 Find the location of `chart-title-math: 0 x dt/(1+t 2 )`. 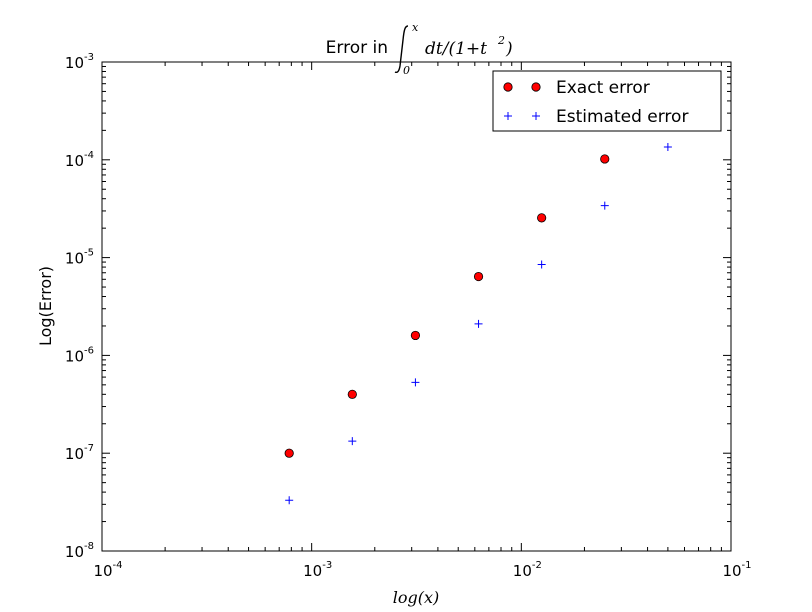

chart-title-math: 0 x dt/(1+t 2 ) is located at coordinates (453, 49).